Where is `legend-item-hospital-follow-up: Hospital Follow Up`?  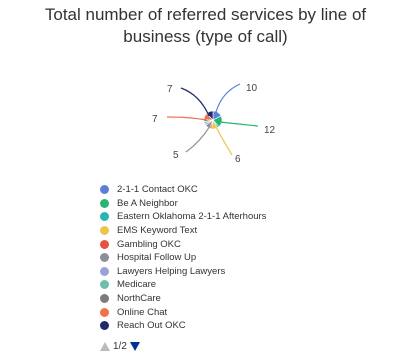
legend-item-hospital-follow-up: Hospital Follow Up is located at coordinates (250, 258).